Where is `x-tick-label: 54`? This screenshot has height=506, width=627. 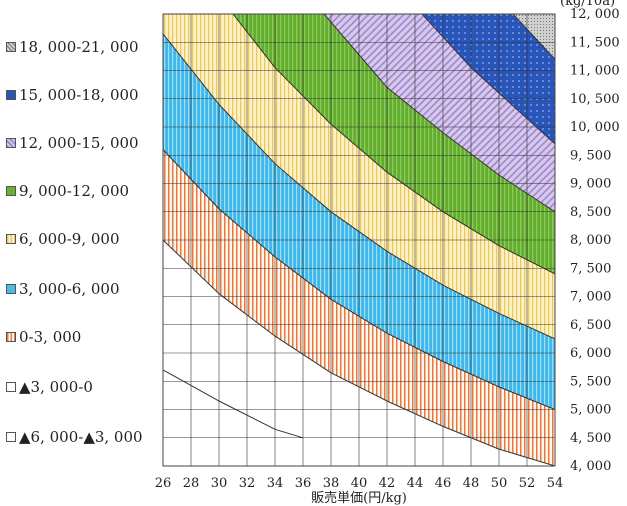 x-tick-label: 54 is located at coordinates (555, 483).